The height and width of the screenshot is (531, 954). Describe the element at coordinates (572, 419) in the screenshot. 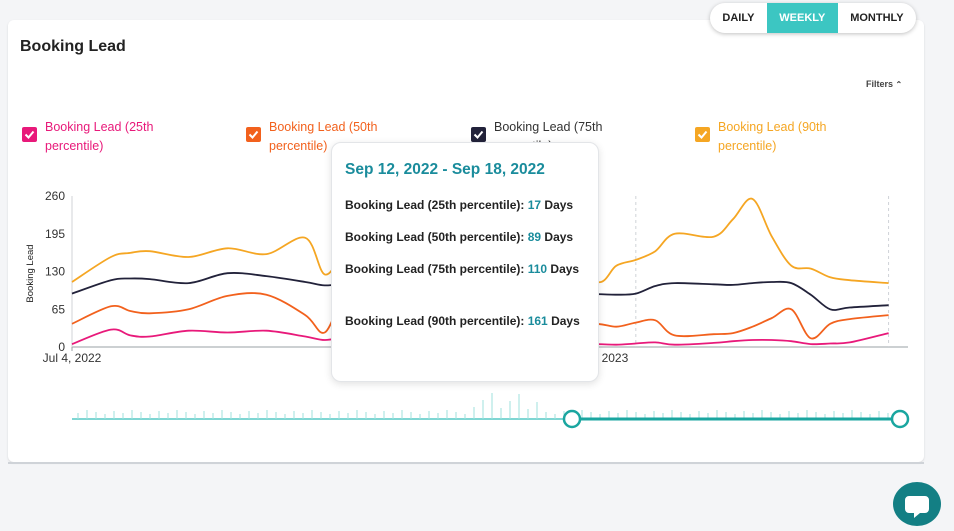

I see `brush-handle-start` at that location.